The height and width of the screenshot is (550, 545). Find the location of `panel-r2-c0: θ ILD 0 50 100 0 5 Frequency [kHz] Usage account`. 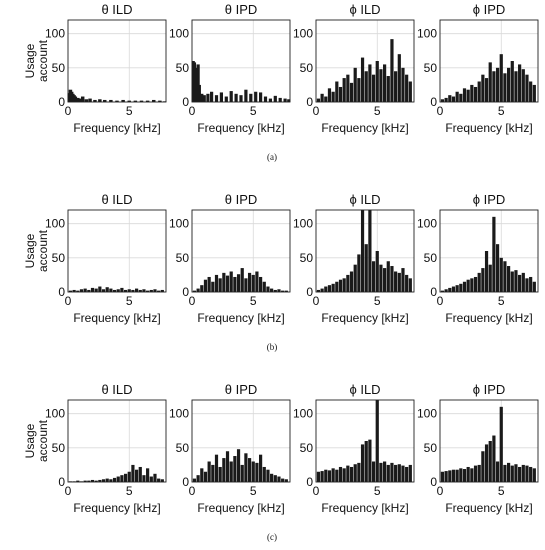

panel-r2-c0: θ ILD 0 50 100 0 5 Frequency [kHz] Usage account is located at coordinates (95, 448).